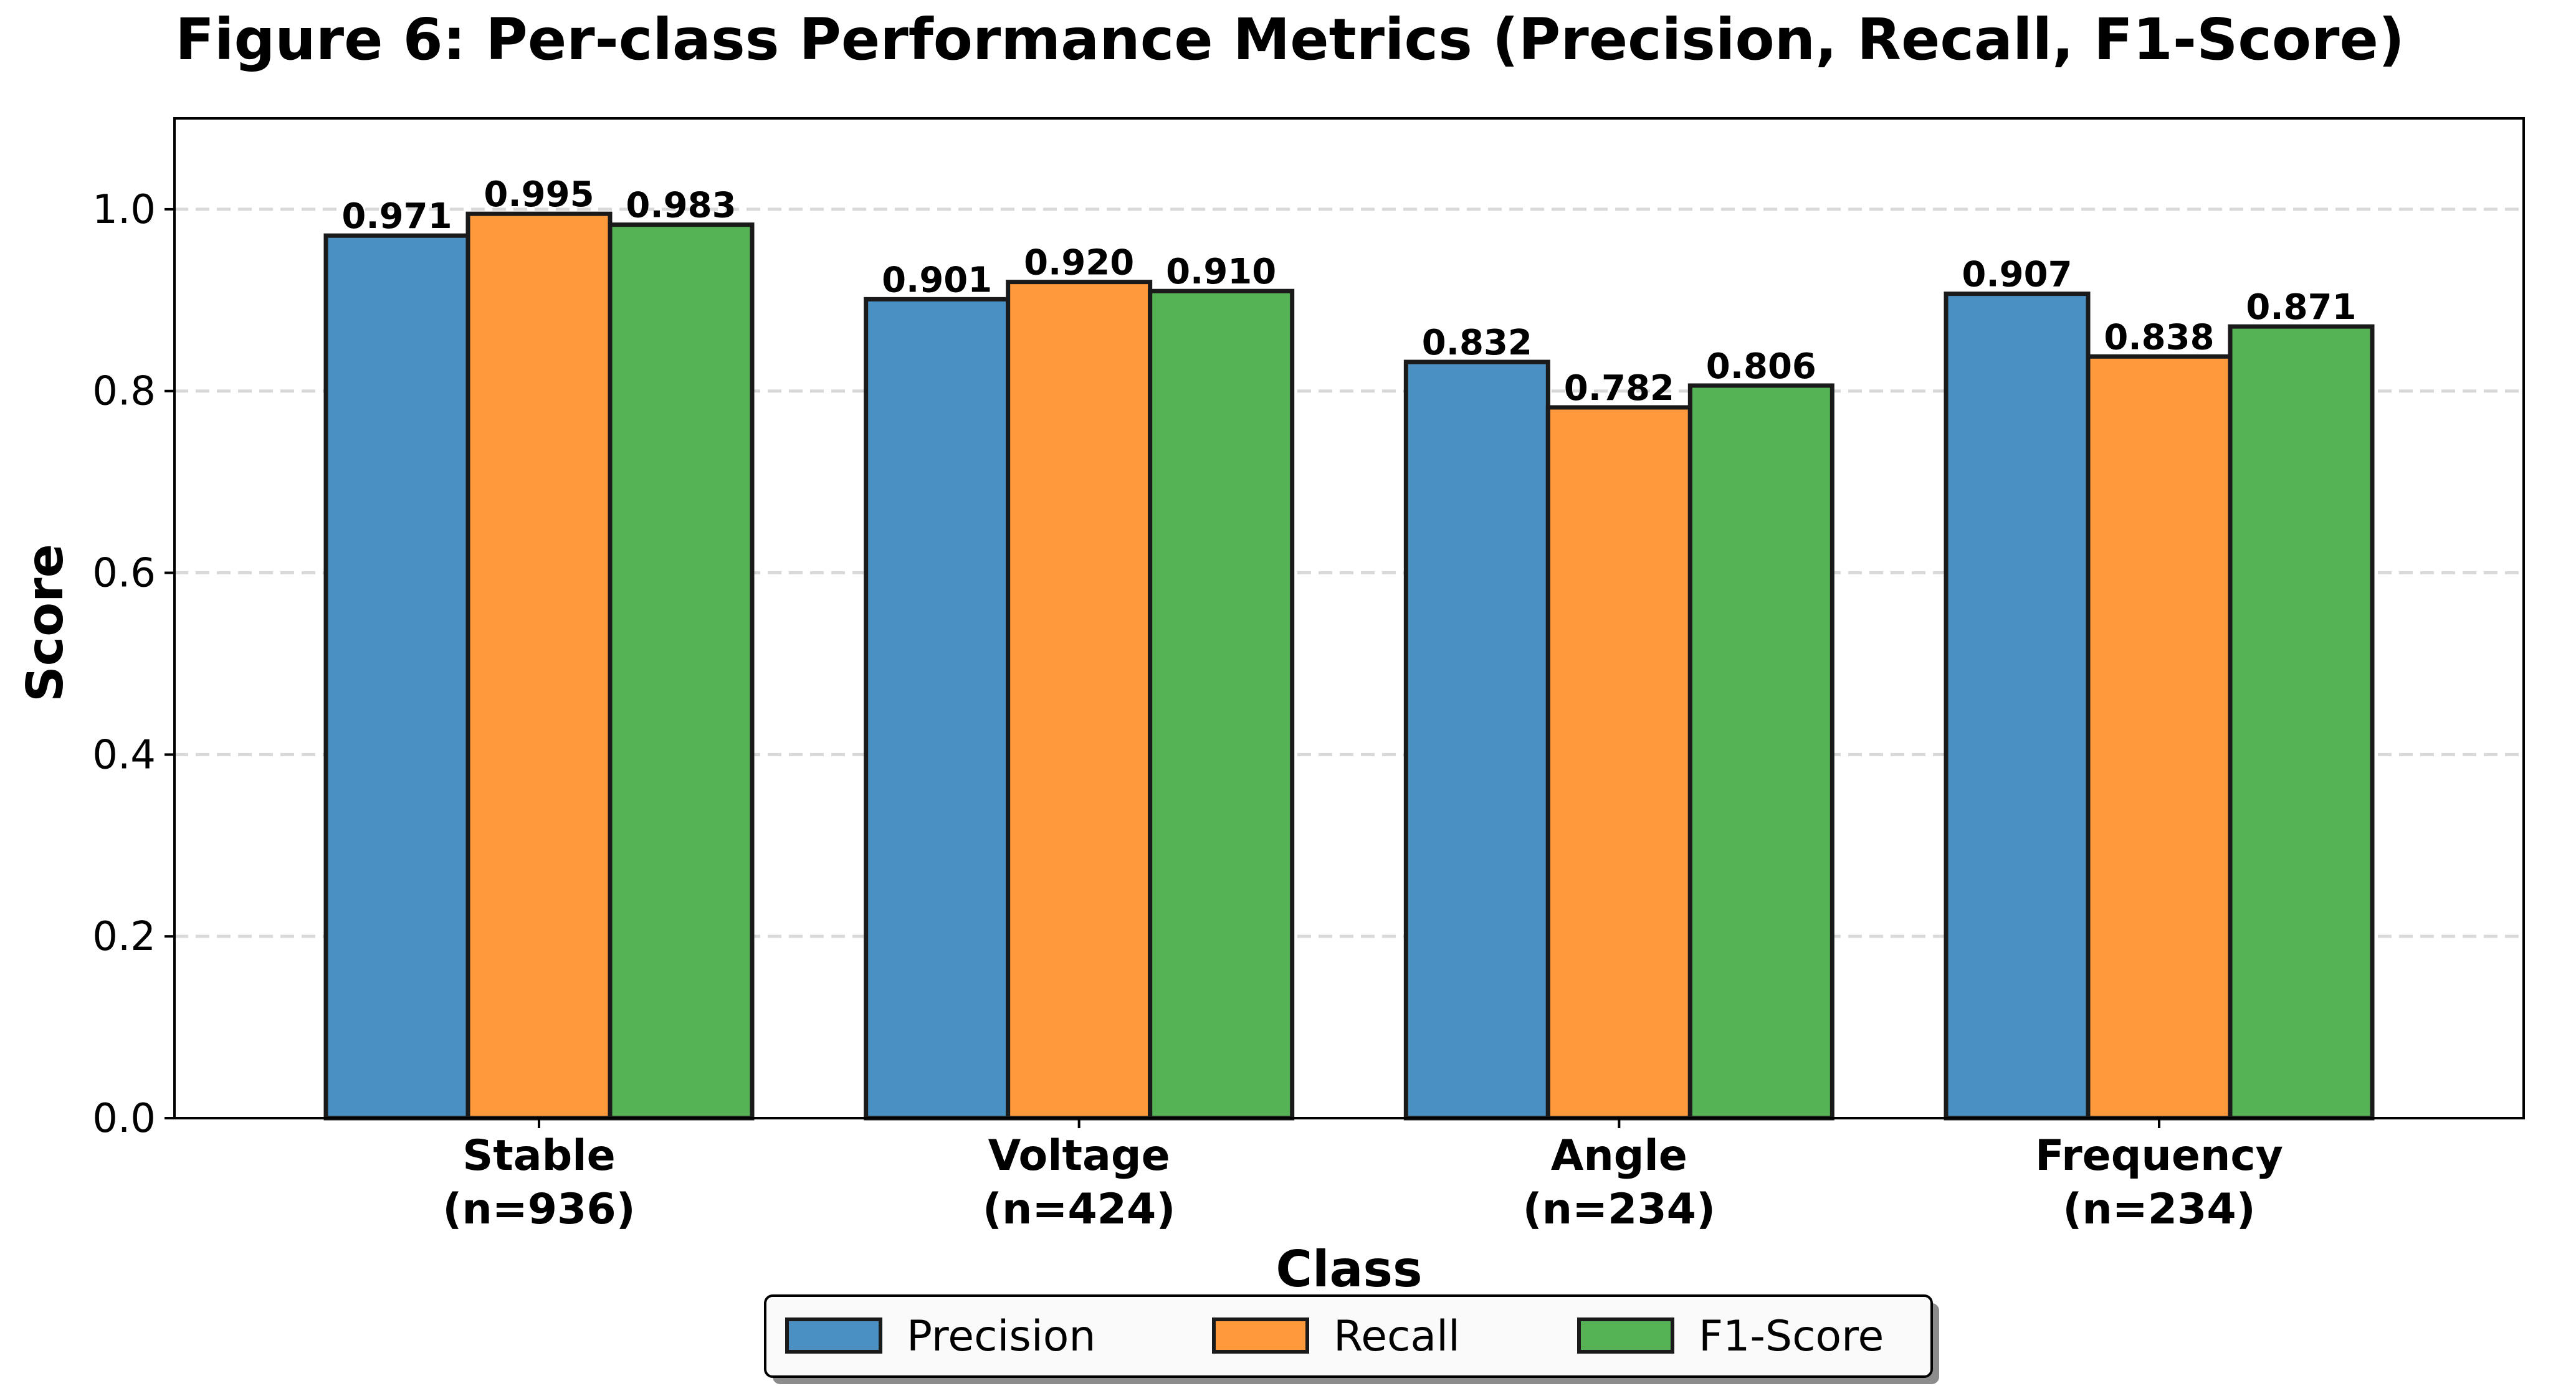 Image resolution: width=2576 pixels, height=1391 pixels. Describe the element at coordinates (2301, 722) in the screenshot. I see `bar-f1-score-frequency` at that location.